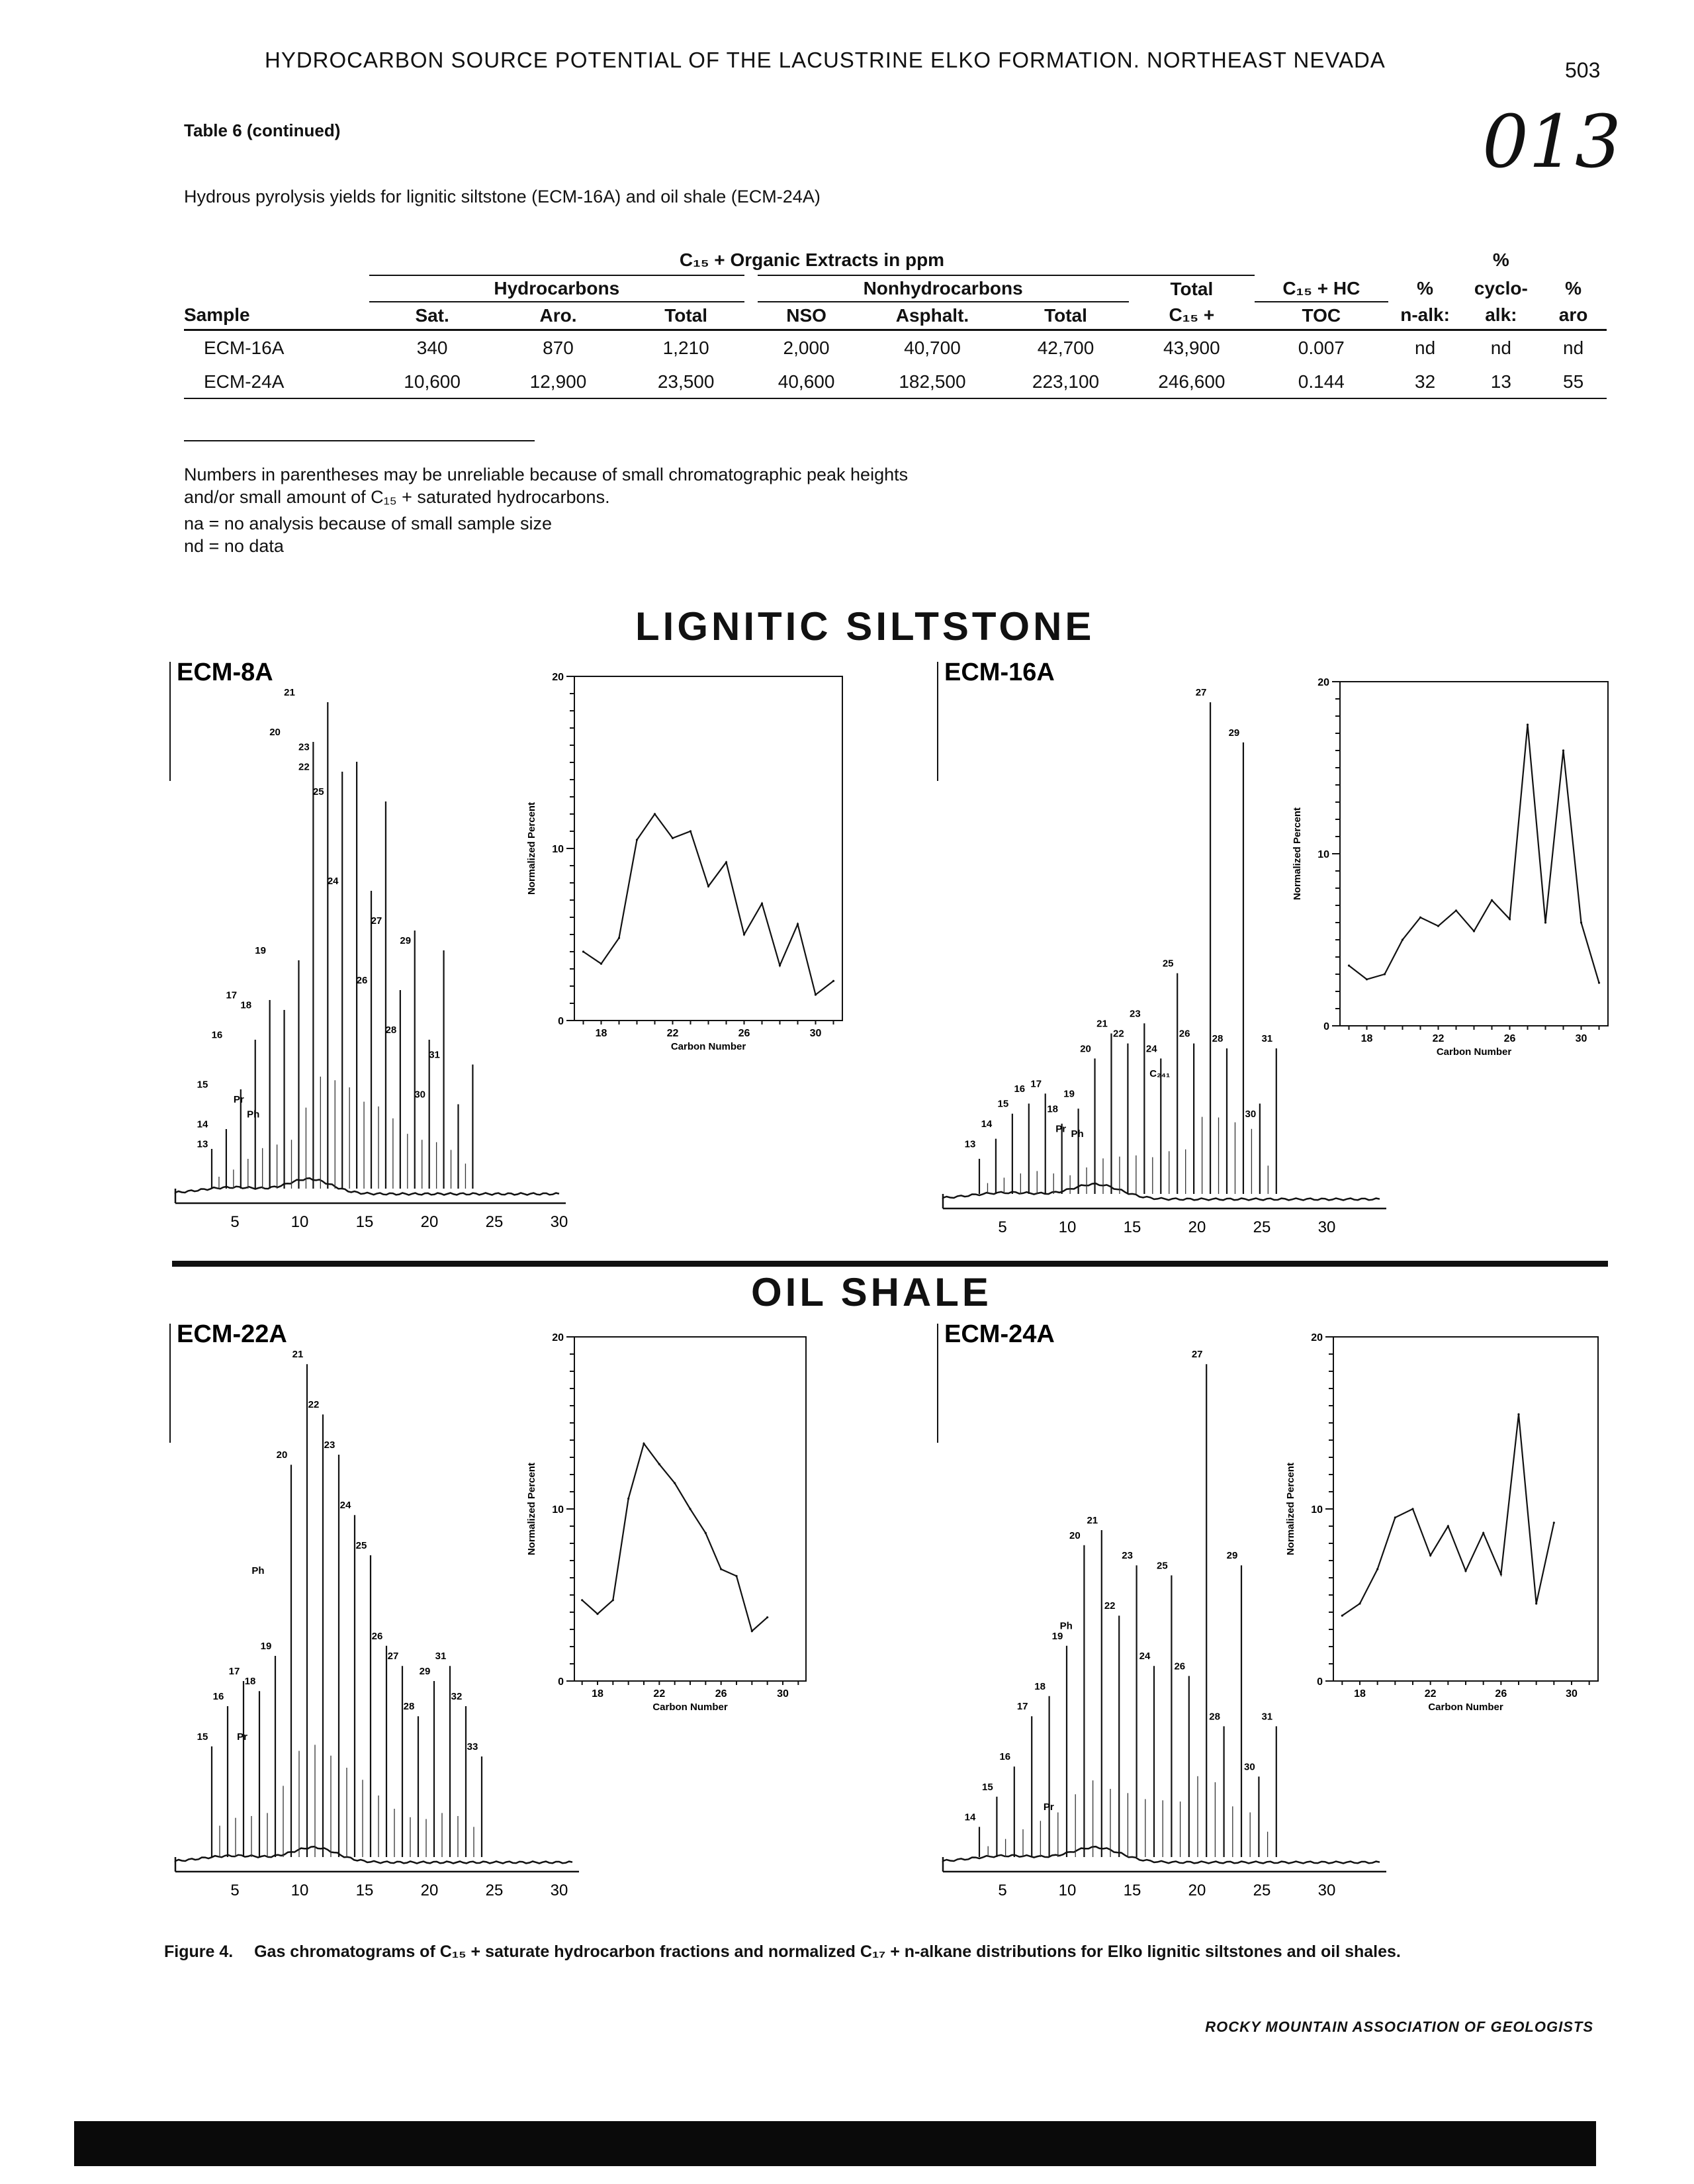 This screenshot has width=1694, height=2184. Describe the element at coordinates (409, 1706) in the screenshot. I see `peak-label: 28` at that location.